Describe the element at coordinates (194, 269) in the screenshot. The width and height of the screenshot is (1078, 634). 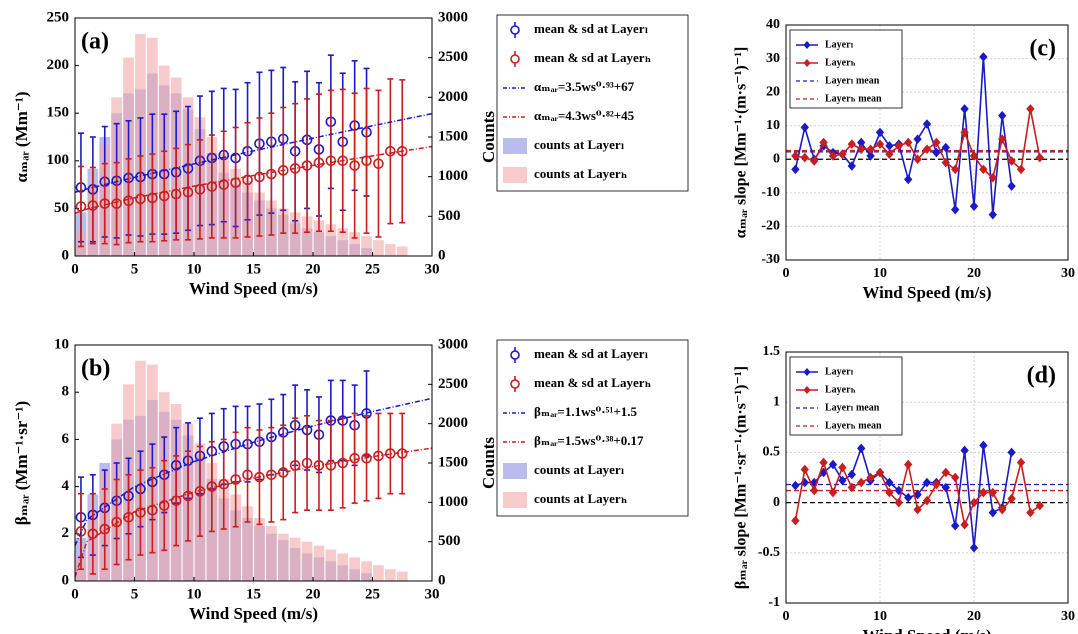
I see `x-tick-label: 10` at that location.